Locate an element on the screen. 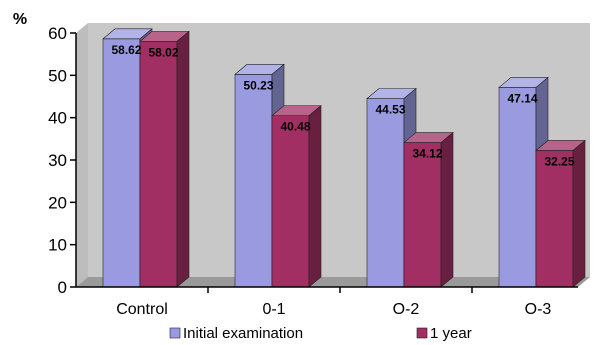 This screenshot has height=345, width=600. x-tick-label: 0-1 is located at coordinates (273, 309).